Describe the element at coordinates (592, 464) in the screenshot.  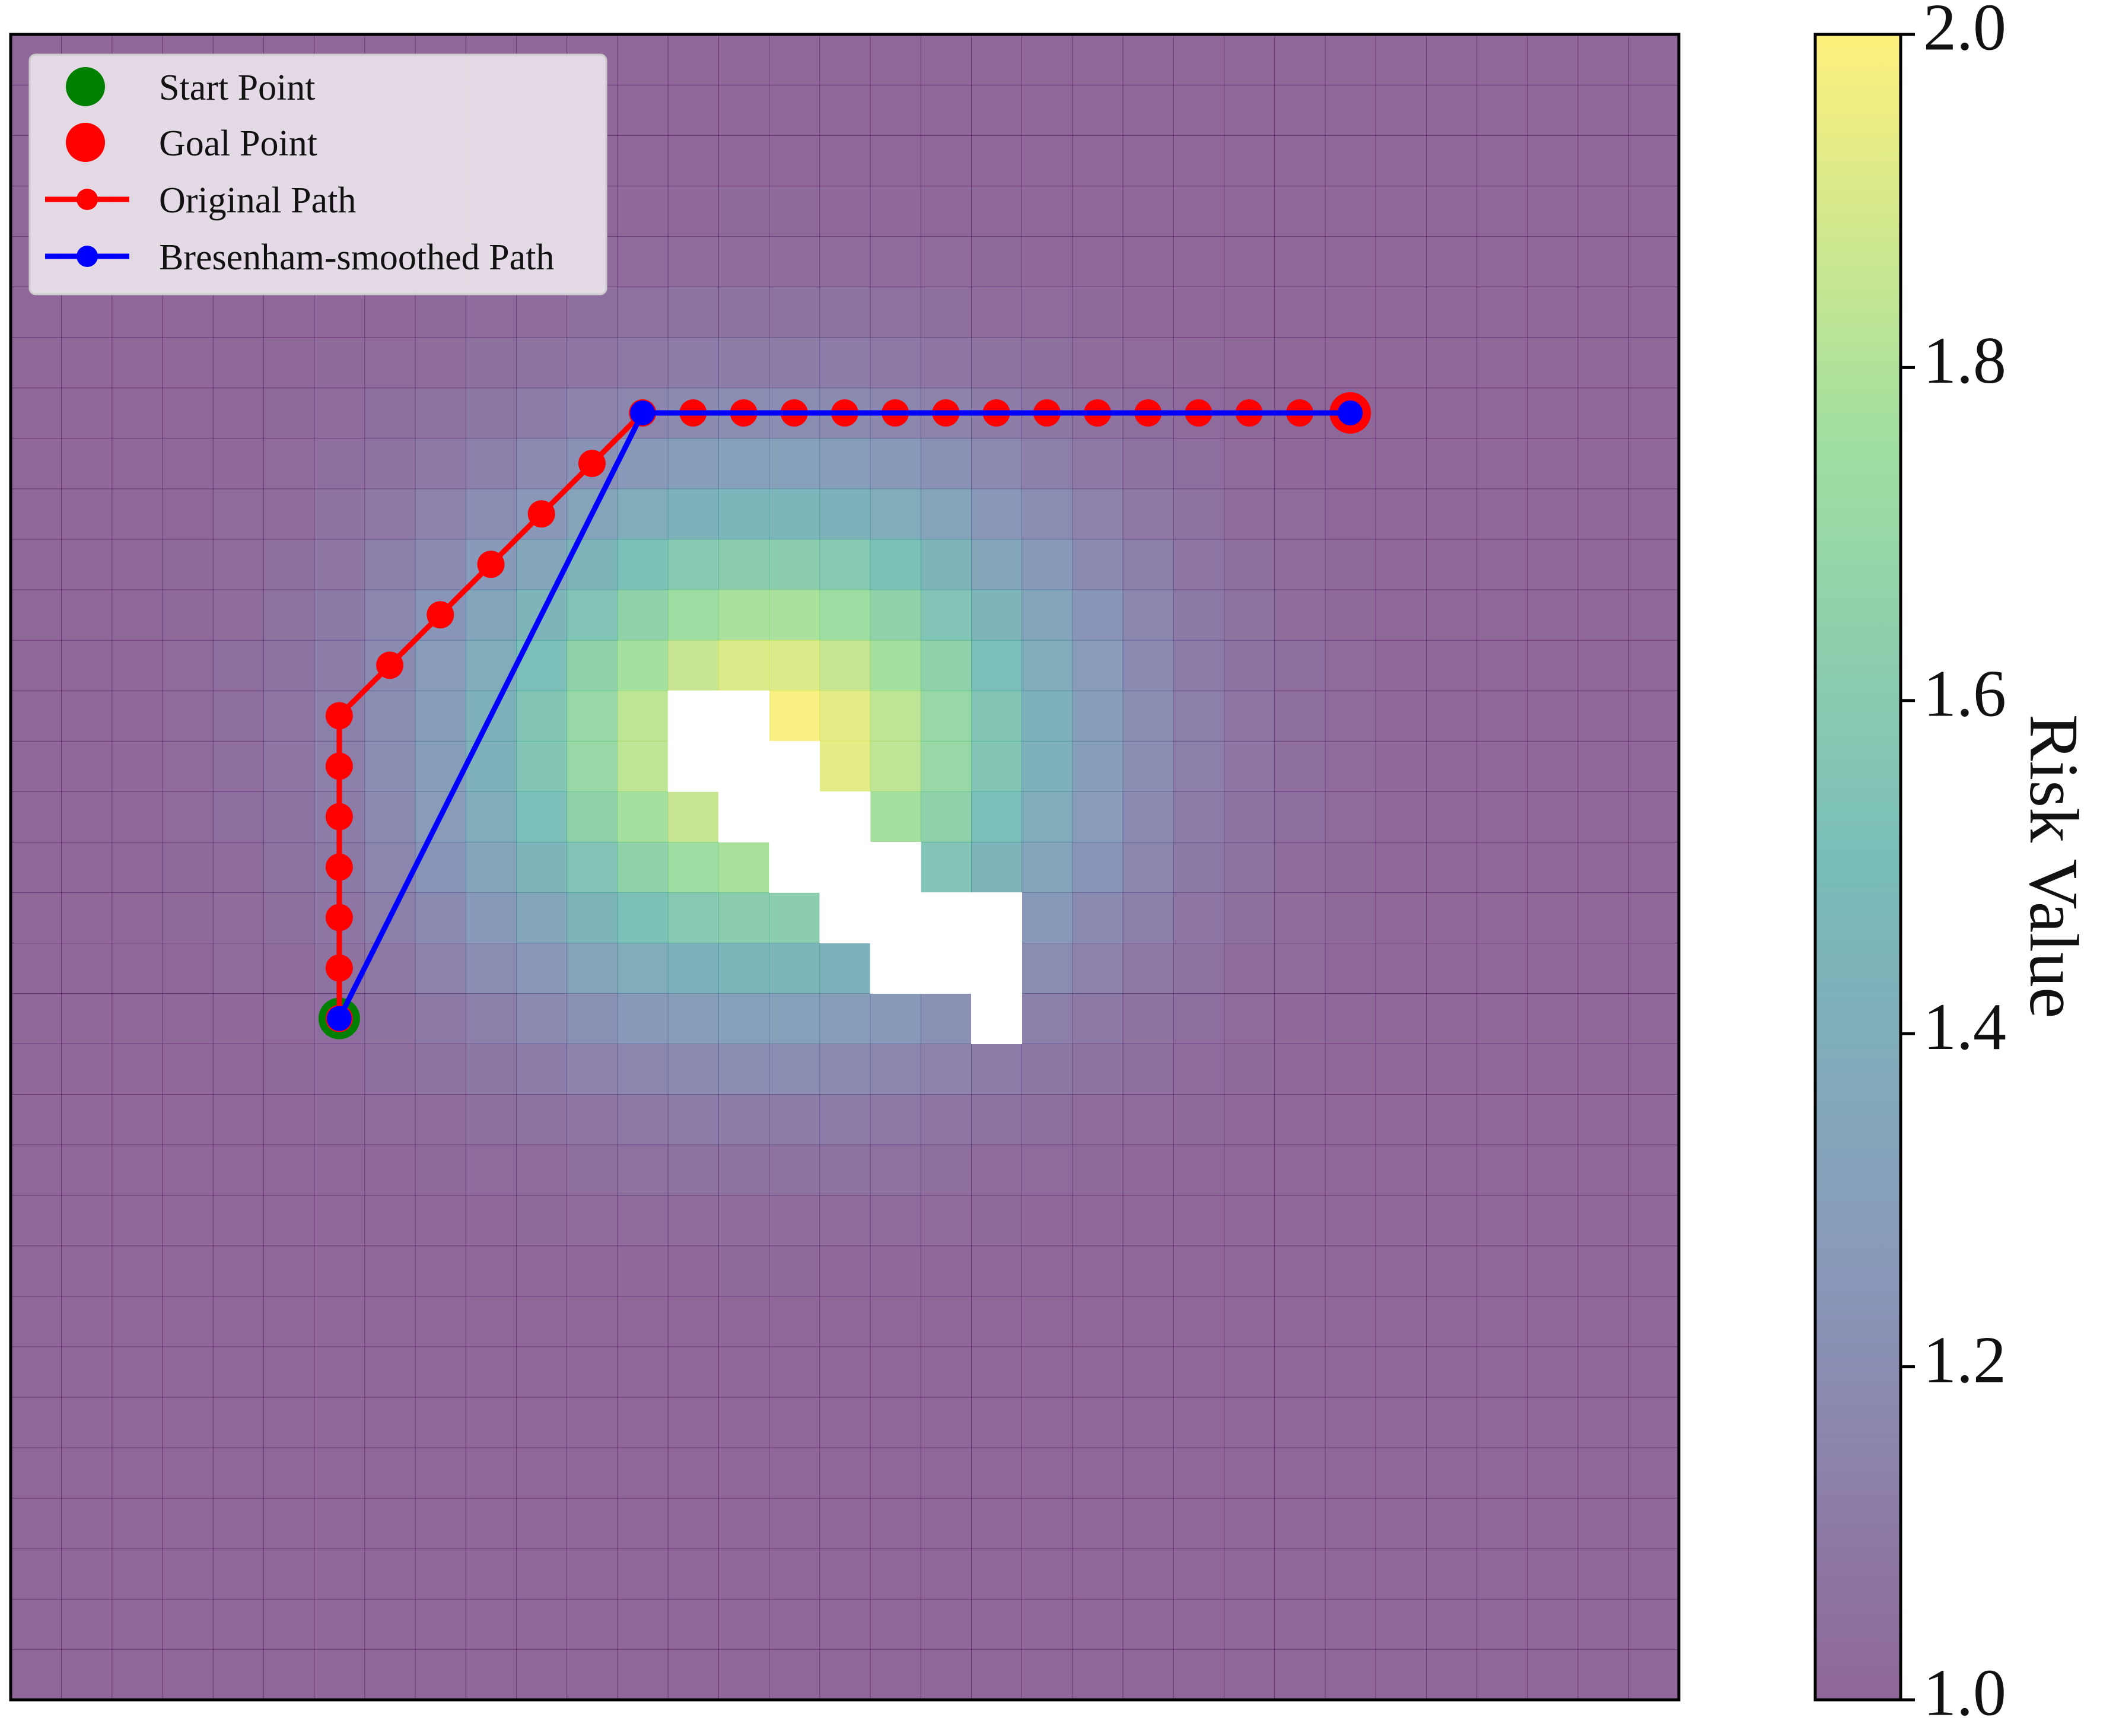
I see `path-point` at that location.